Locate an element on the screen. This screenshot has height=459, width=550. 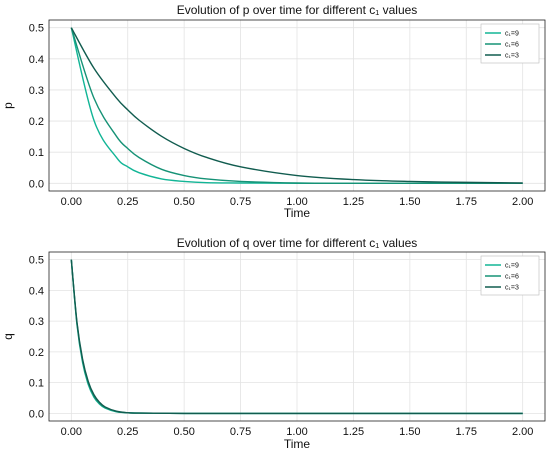
q-y-tick-label: 0.1 is located at coordinates (36, 384).